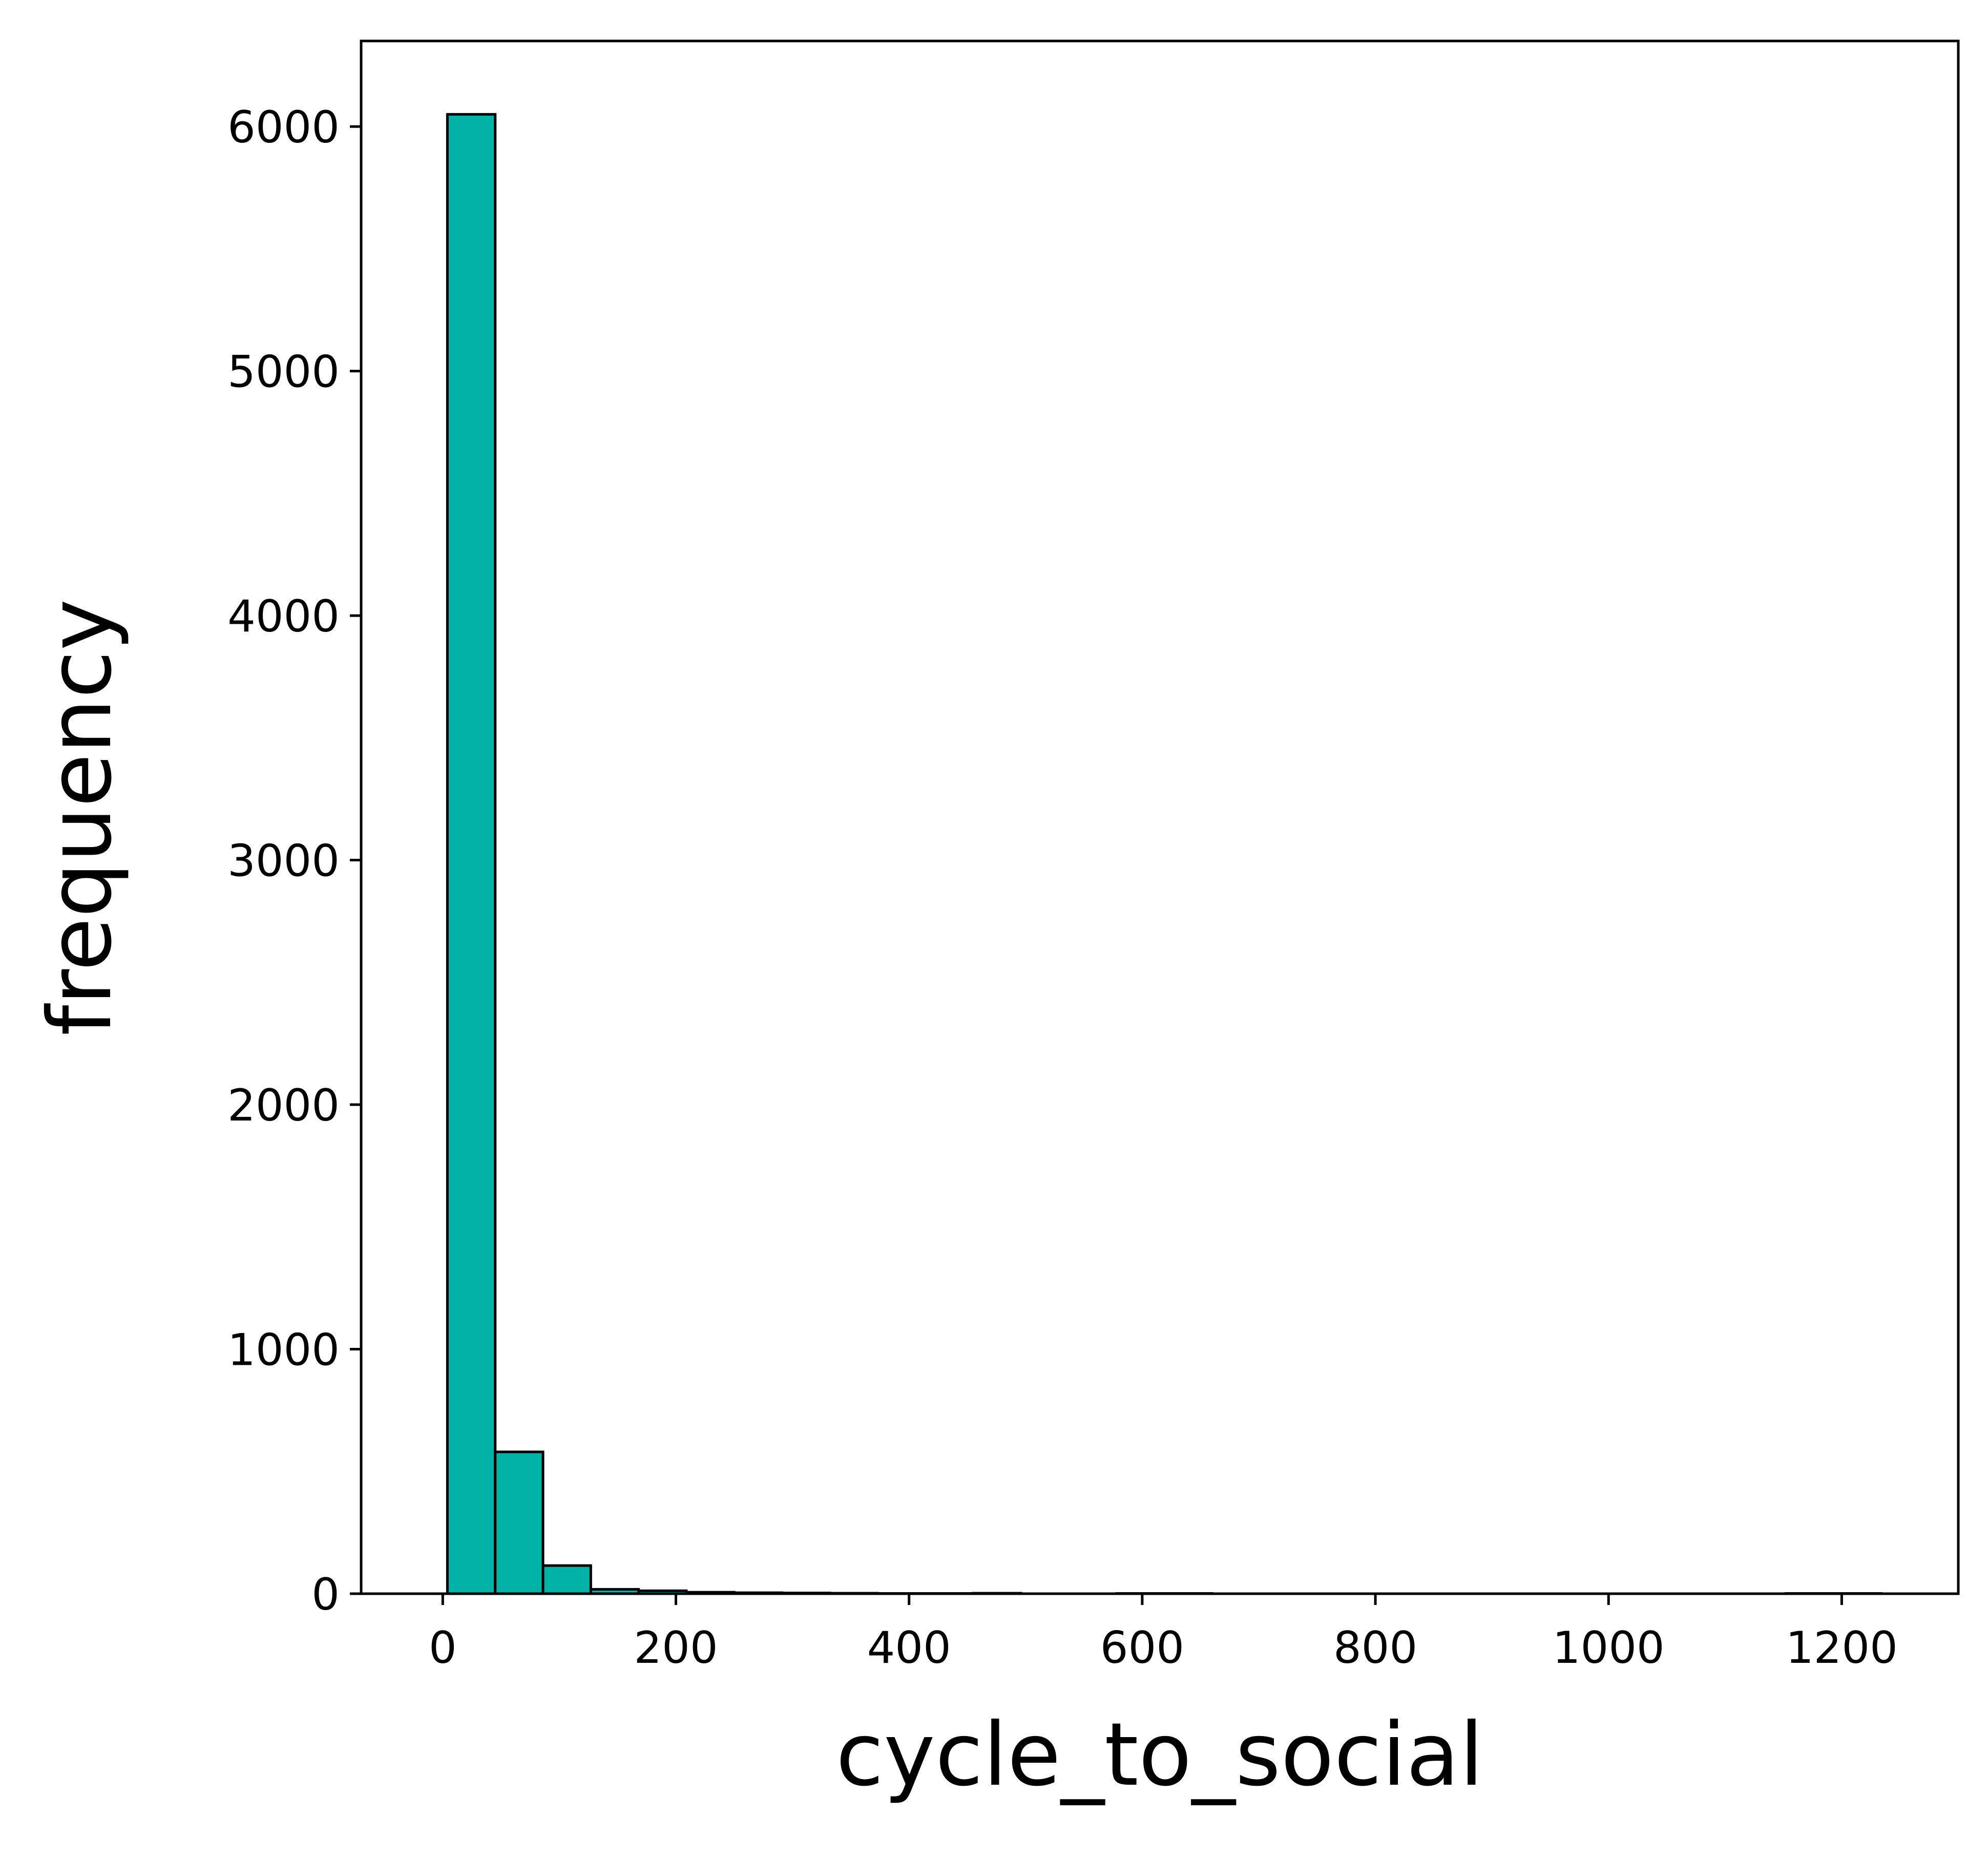 The width and height of the screenshot is (1988, 1860). Describe the element at coordinates (443, 1648) in the screenshot. I see `x-tick-label-0: 0` at that location.